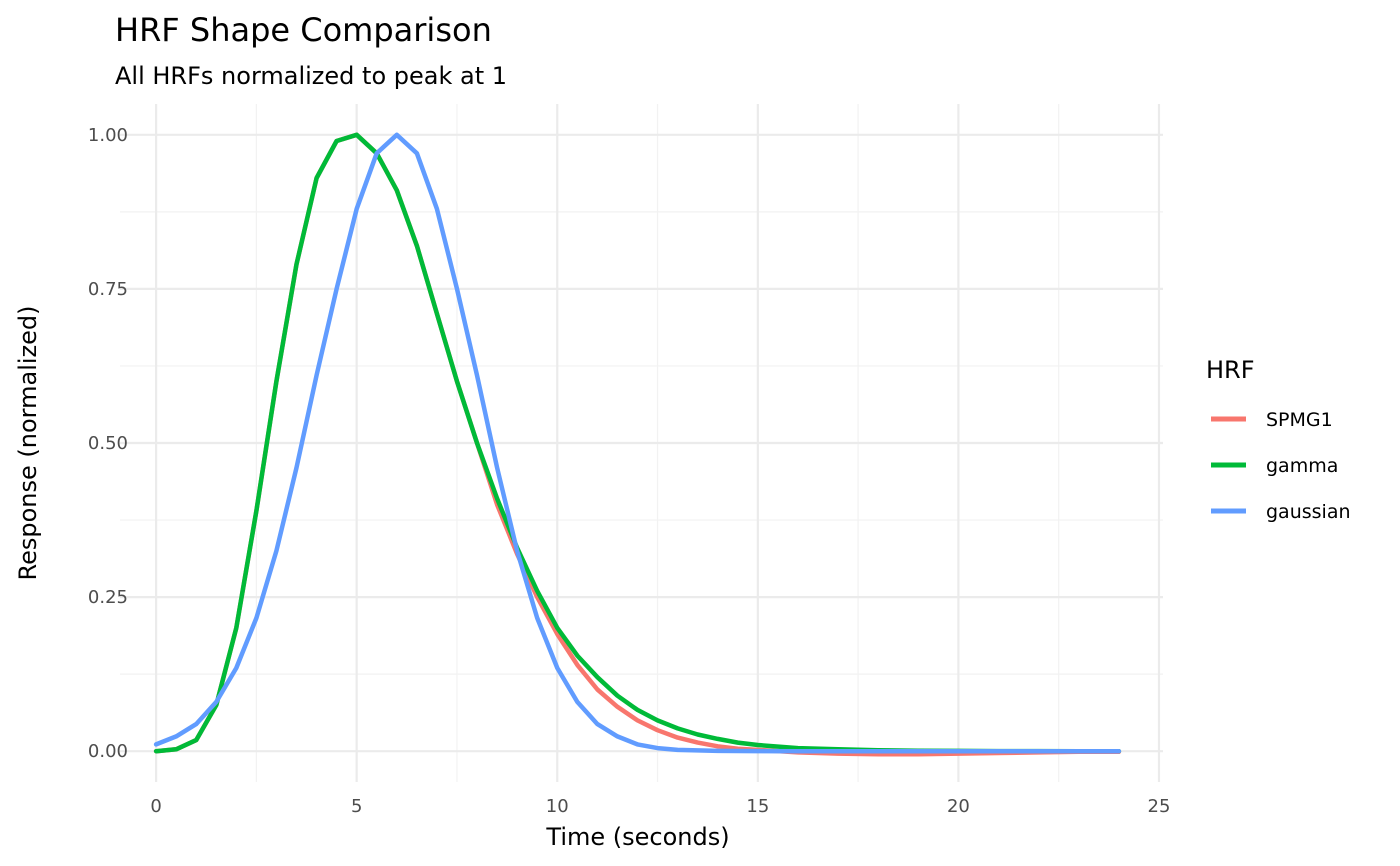 This screenshot has height=866, width=1400. What do you see at coordinates (108, 135) in the screenshot?
I see `y-tick-label: 1.00` at bounding box center [108, 135].